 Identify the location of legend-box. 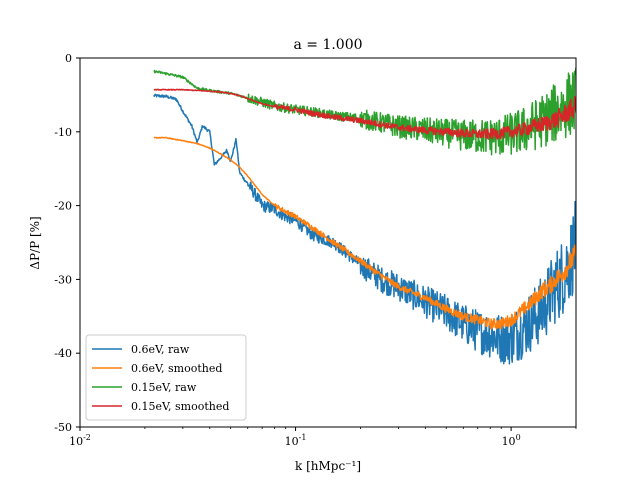
(166, 377).